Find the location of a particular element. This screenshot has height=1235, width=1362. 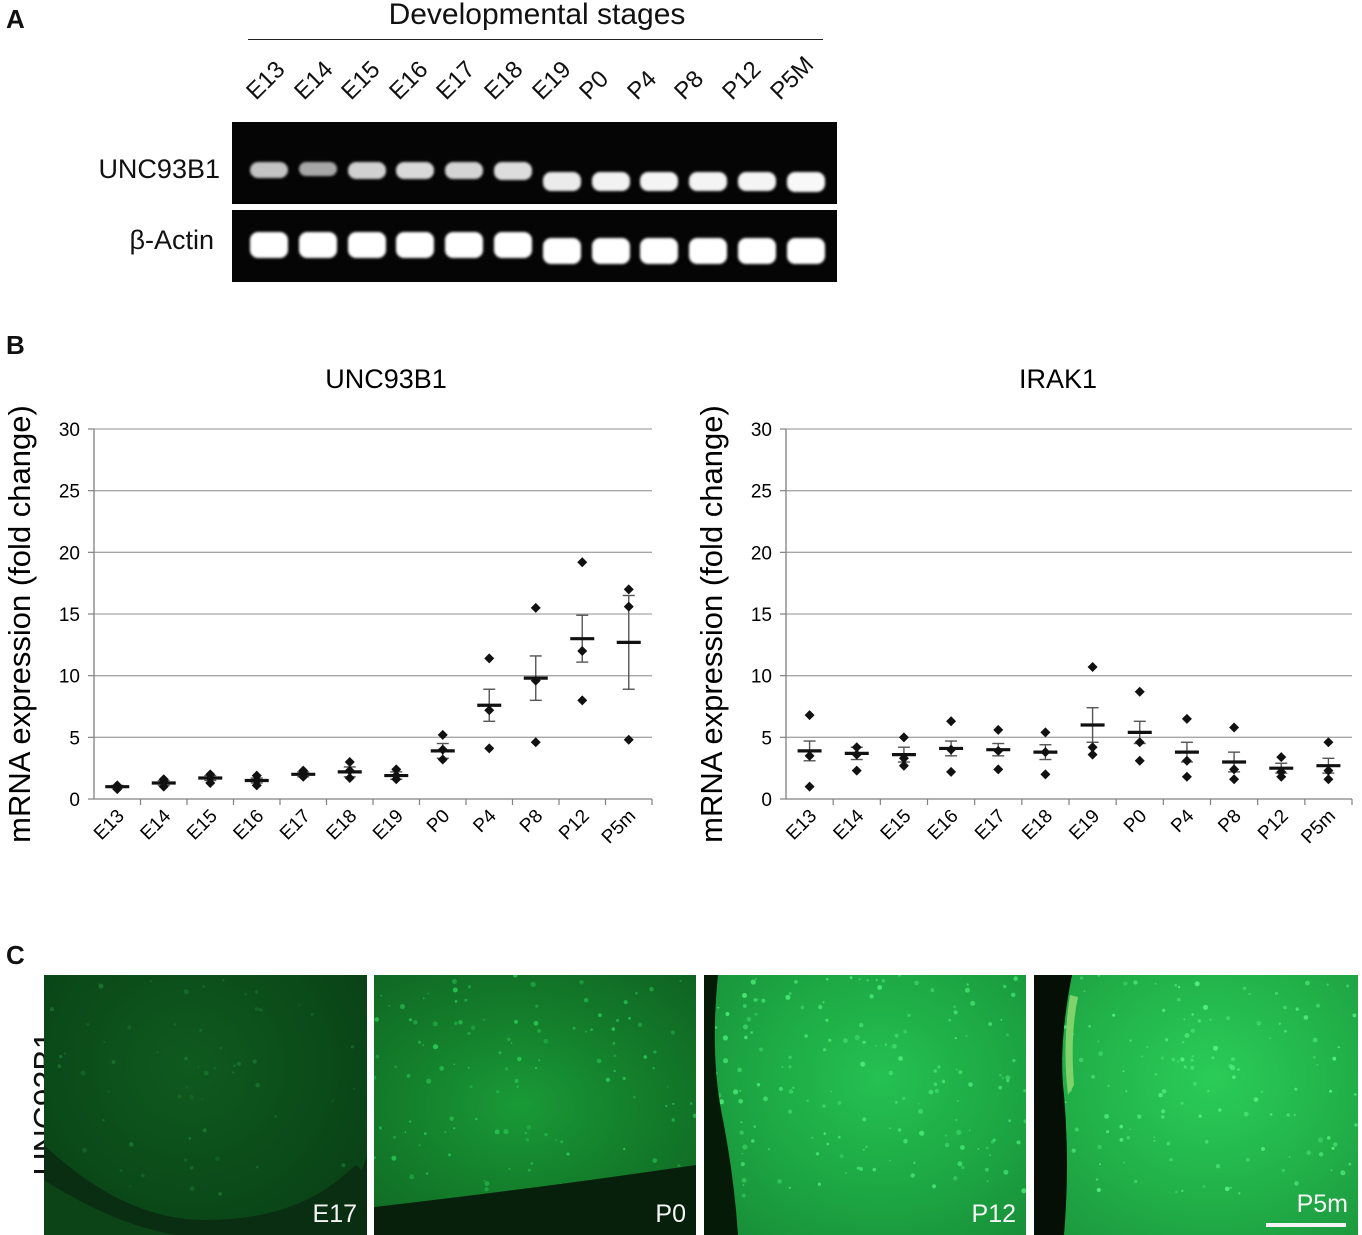

chart-title: IRAK1 is located at coordinates (1058, 379).